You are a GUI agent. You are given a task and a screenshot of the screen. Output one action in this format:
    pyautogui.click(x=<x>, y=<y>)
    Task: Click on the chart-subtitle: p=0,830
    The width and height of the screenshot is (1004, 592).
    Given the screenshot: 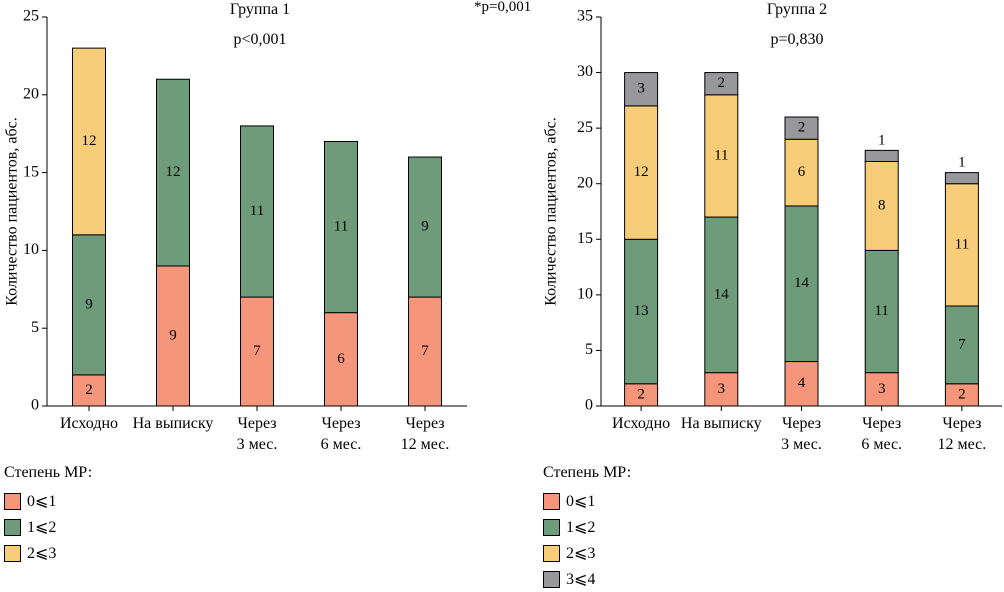 What is the action you would take?
    pyautogui.click(x=796, y=39)
    